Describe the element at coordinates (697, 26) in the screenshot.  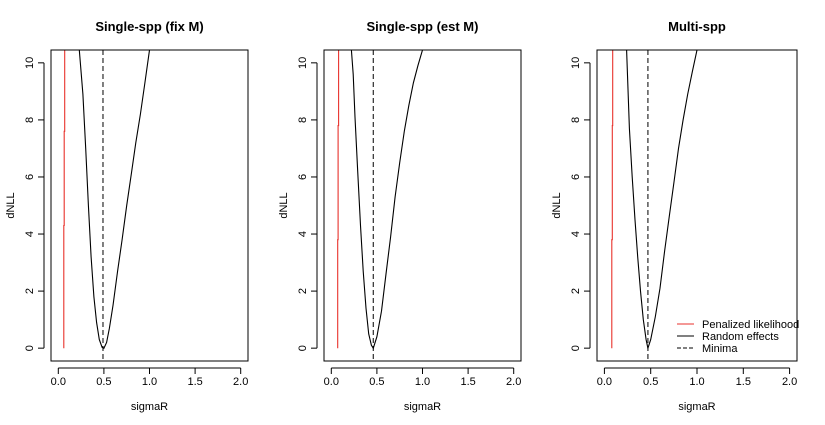
I see `chart-title: Multi-spp` at that location.